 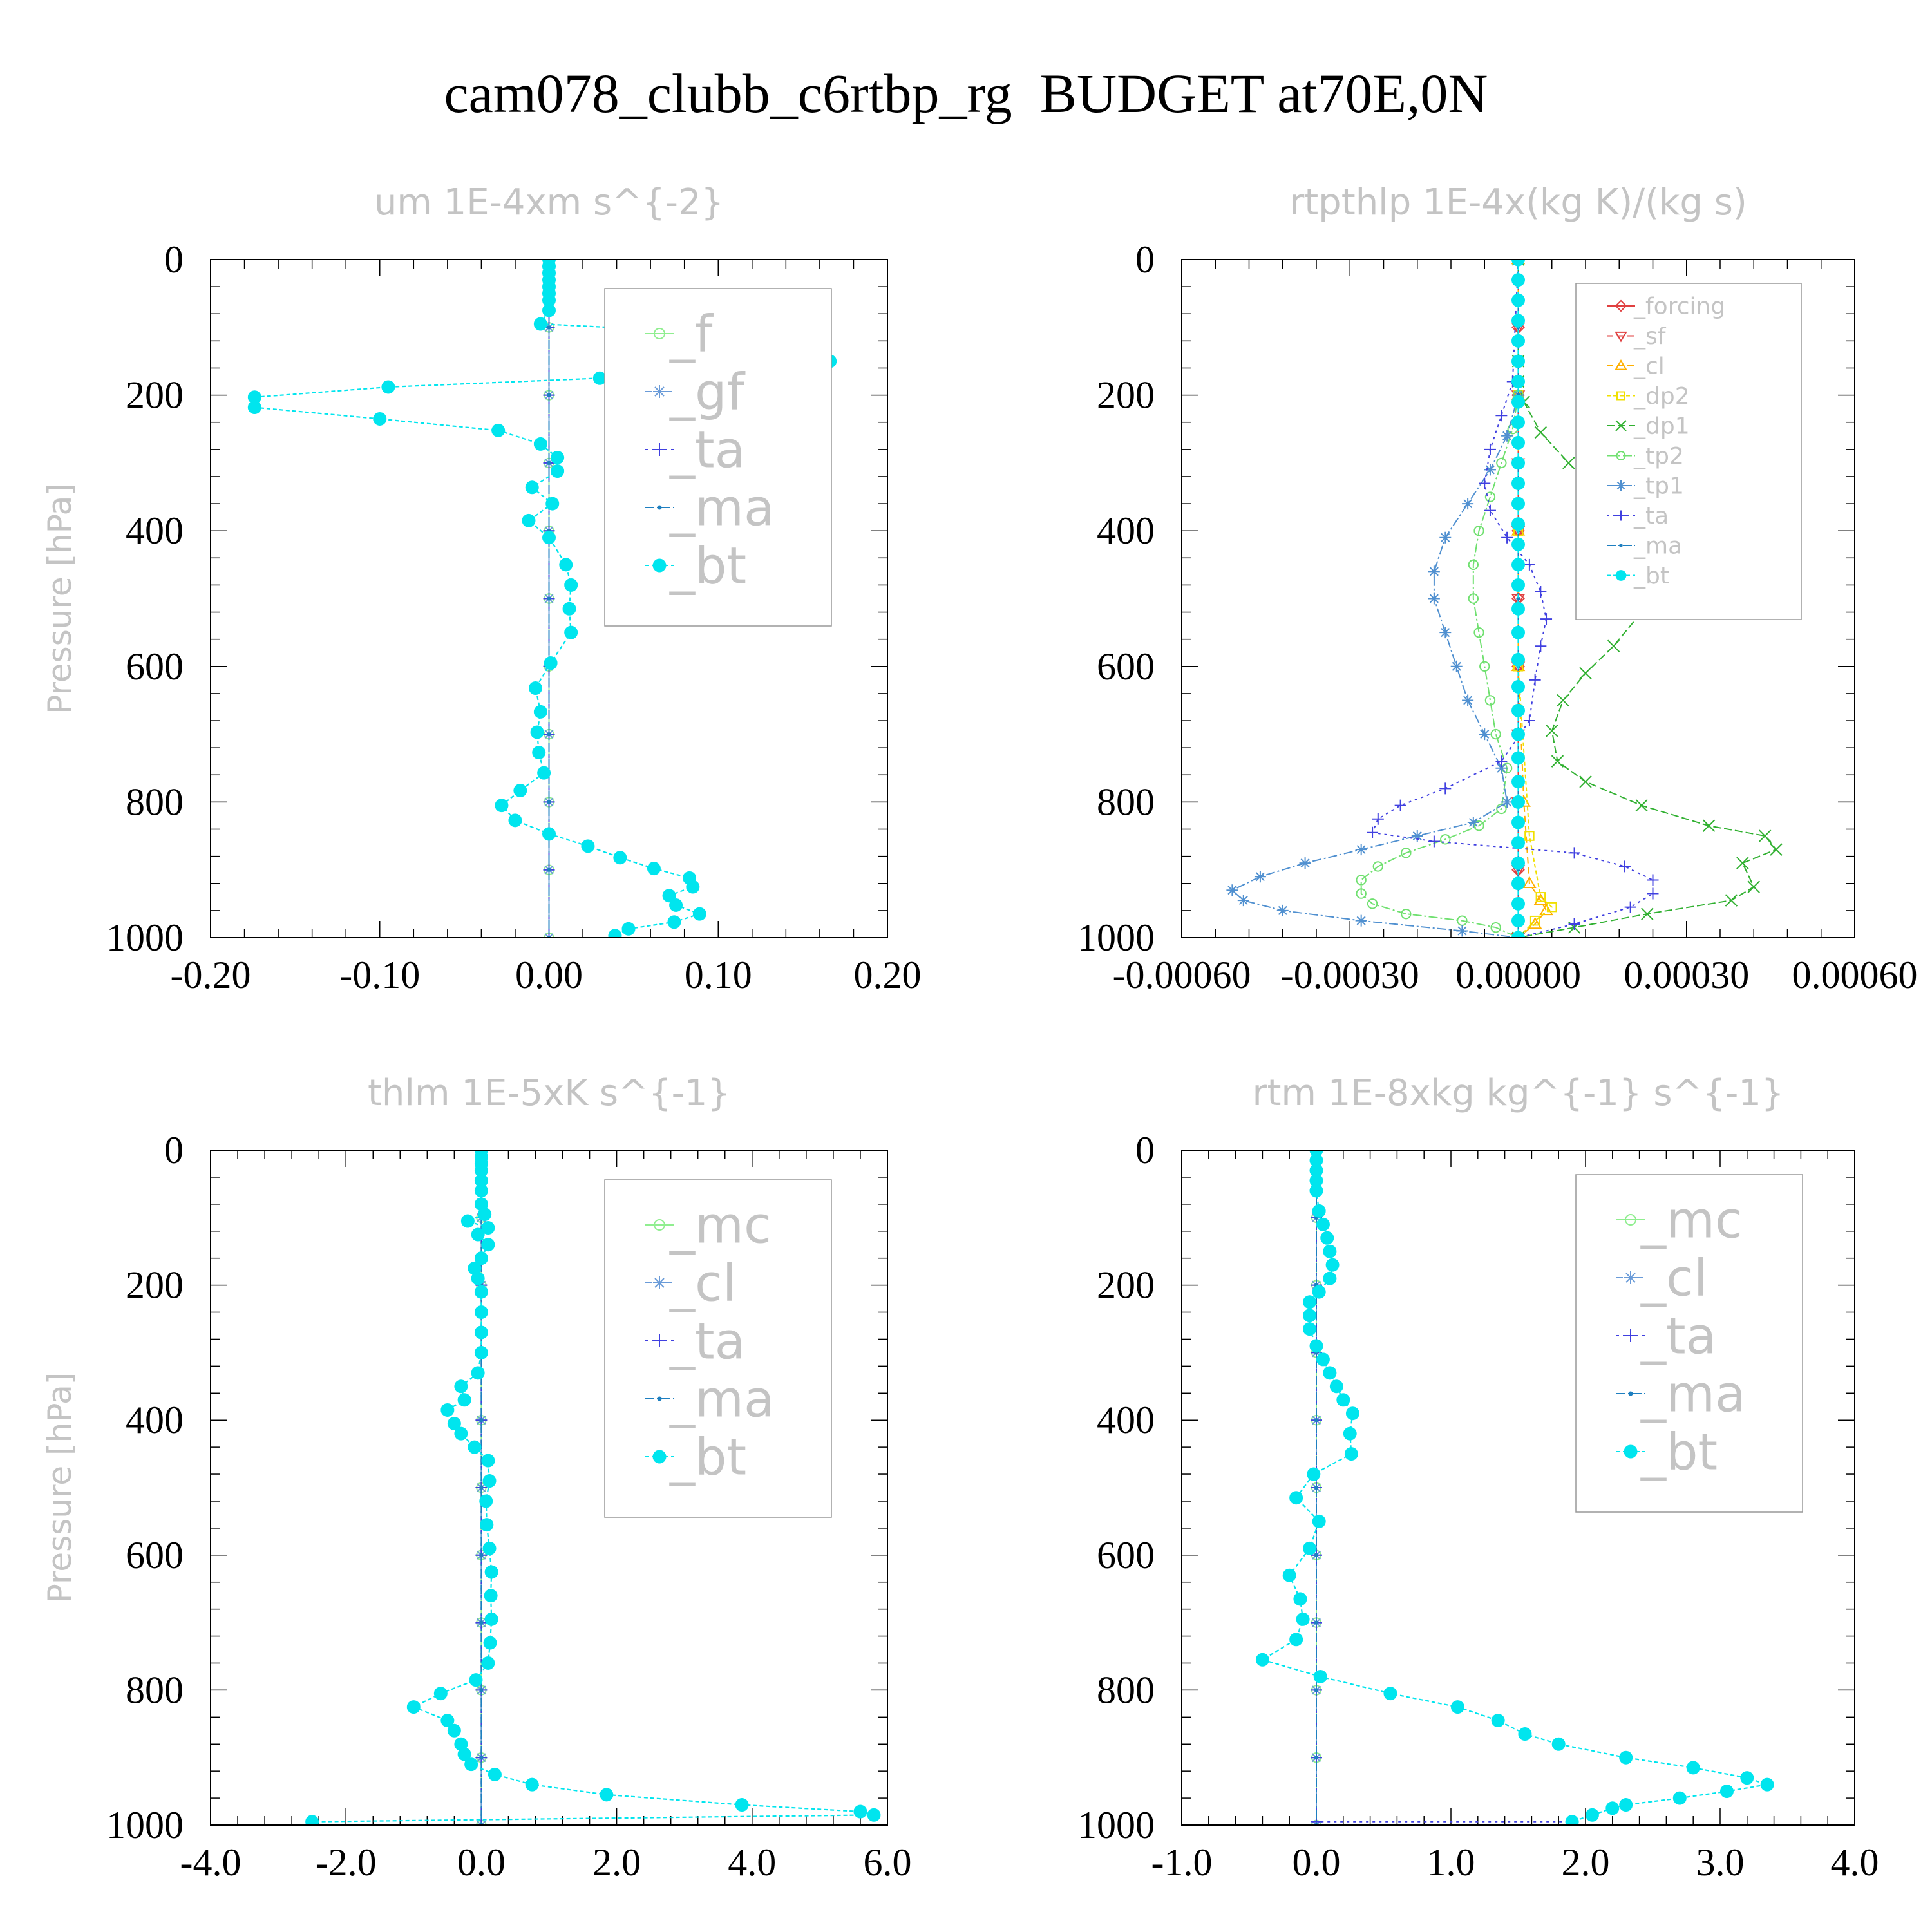 I want to click on x-tick-label: 0.10, so click(x=718, y=975).